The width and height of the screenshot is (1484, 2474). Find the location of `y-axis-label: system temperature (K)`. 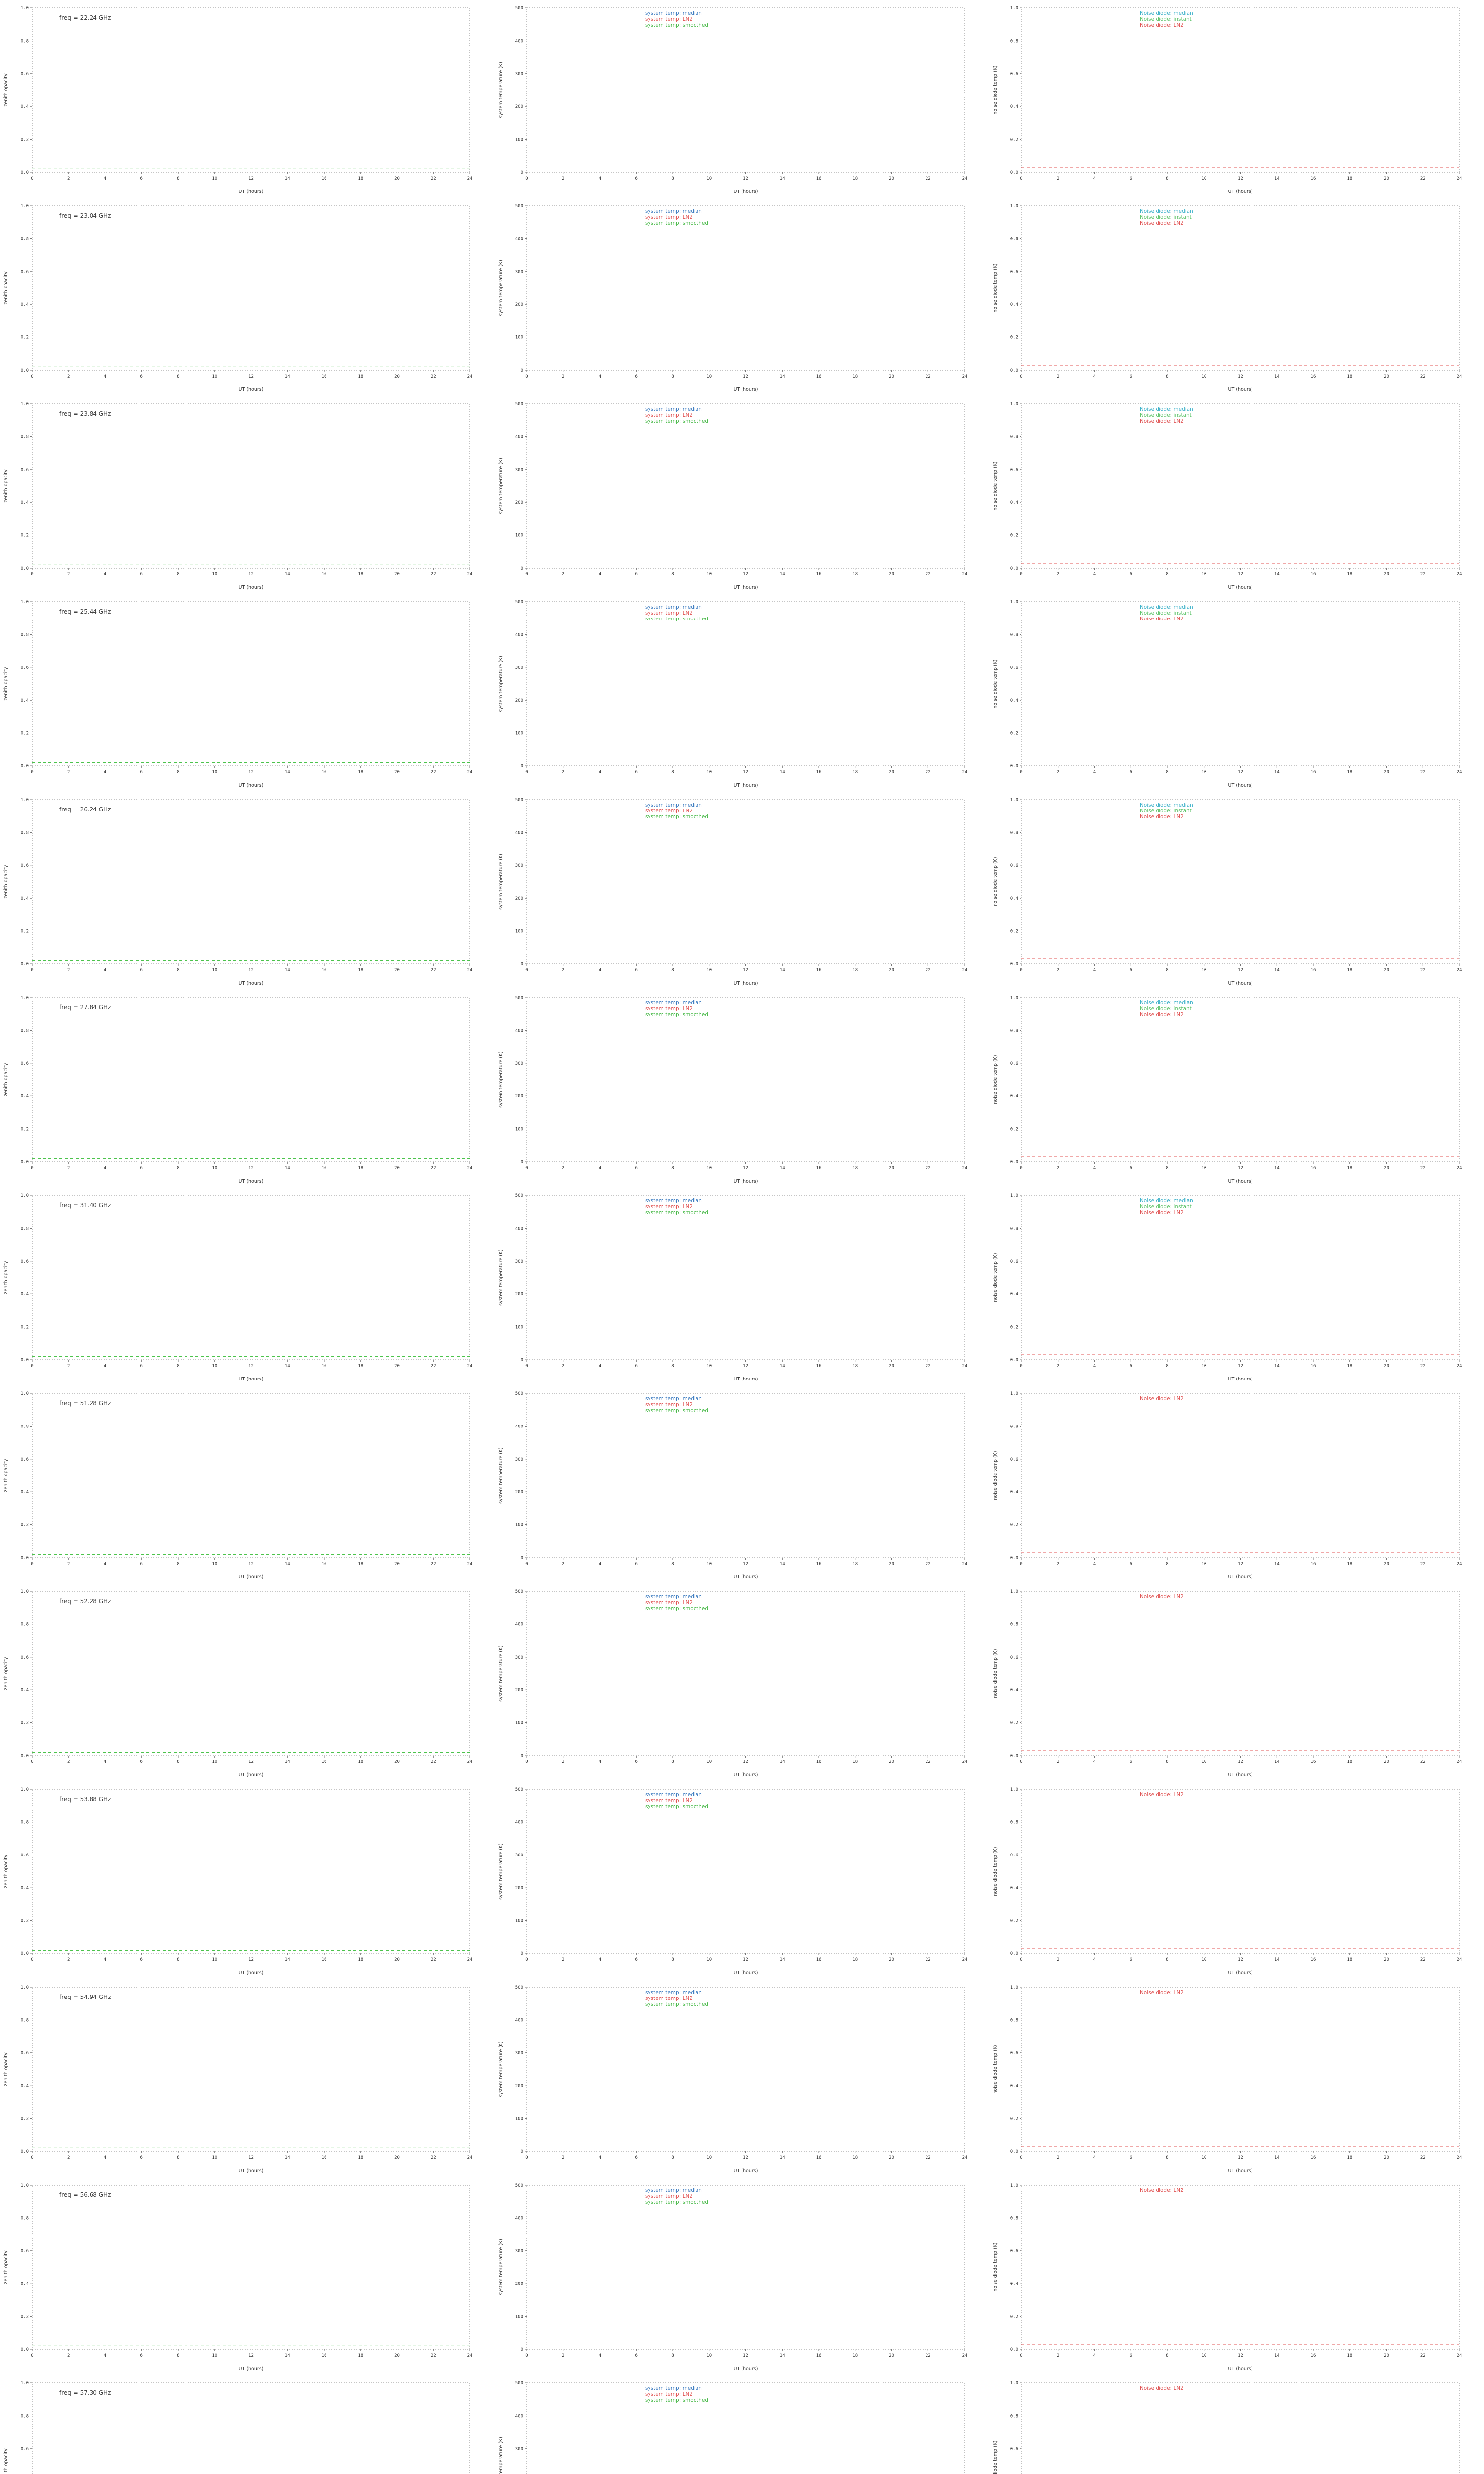

y-axis-label: system temperature (K) is located at coordinates (501, 2267).